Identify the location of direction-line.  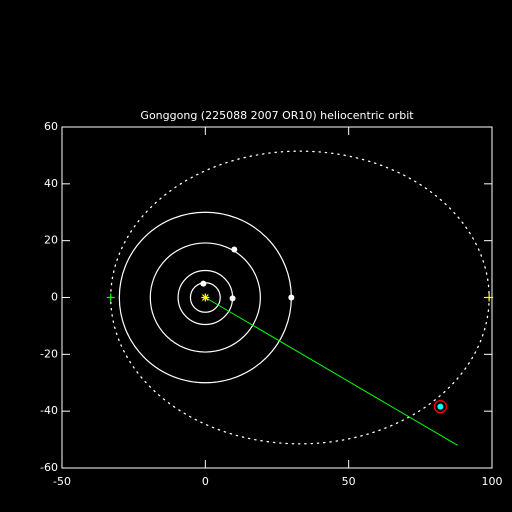
(331, 371).